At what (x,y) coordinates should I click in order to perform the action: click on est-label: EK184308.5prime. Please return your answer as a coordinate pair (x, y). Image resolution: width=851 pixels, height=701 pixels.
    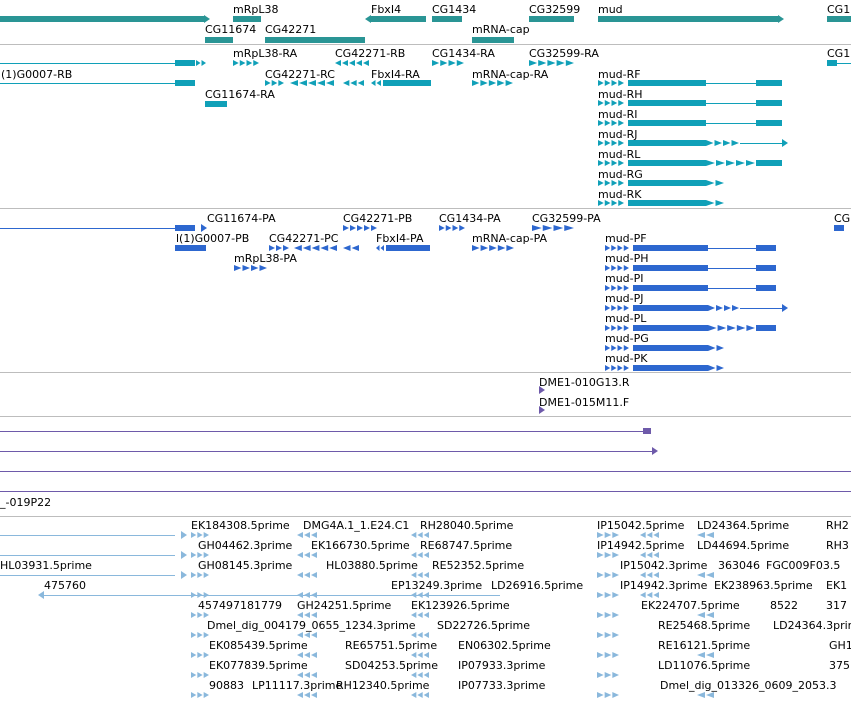
    Looking at the image, I should click on (240, 525).